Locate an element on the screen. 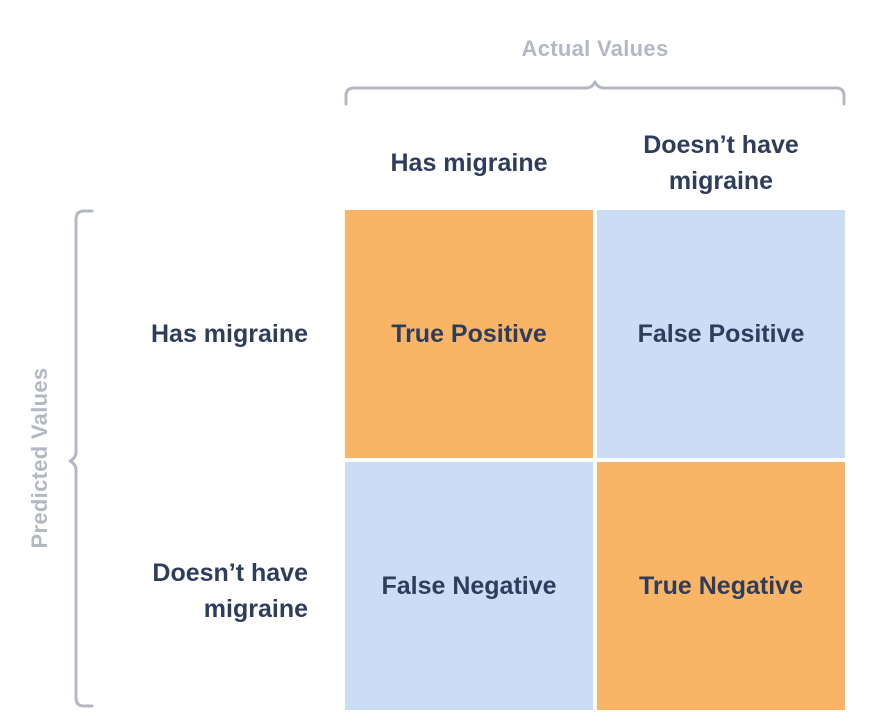 This screenshot has height=727, width=888. cell-true-positive-label: True Positive is located at coordinates (469, 333).